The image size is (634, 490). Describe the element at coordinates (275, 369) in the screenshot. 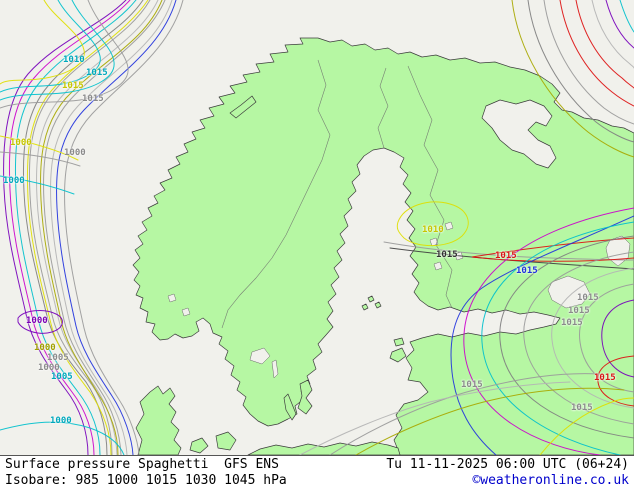

I see `lake-vattern` at that location.